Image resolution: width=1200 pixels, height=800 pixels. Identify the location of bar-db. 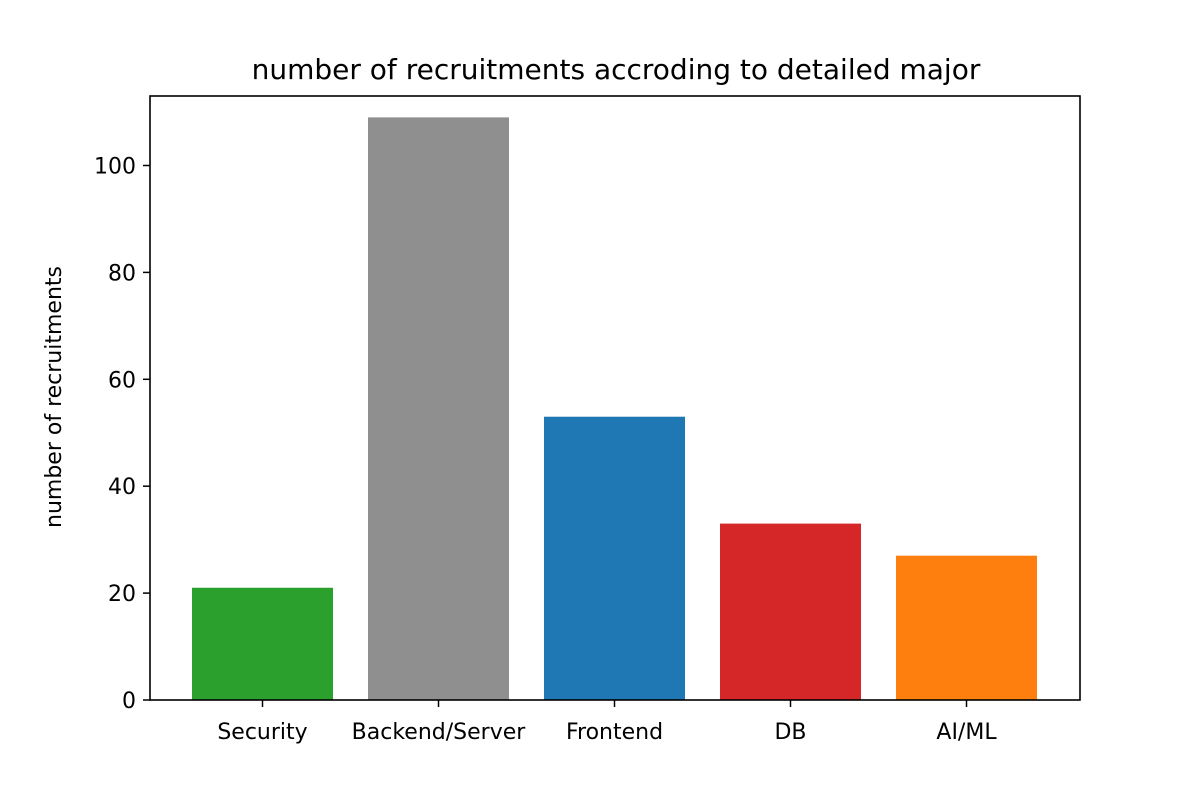
(790, 611).